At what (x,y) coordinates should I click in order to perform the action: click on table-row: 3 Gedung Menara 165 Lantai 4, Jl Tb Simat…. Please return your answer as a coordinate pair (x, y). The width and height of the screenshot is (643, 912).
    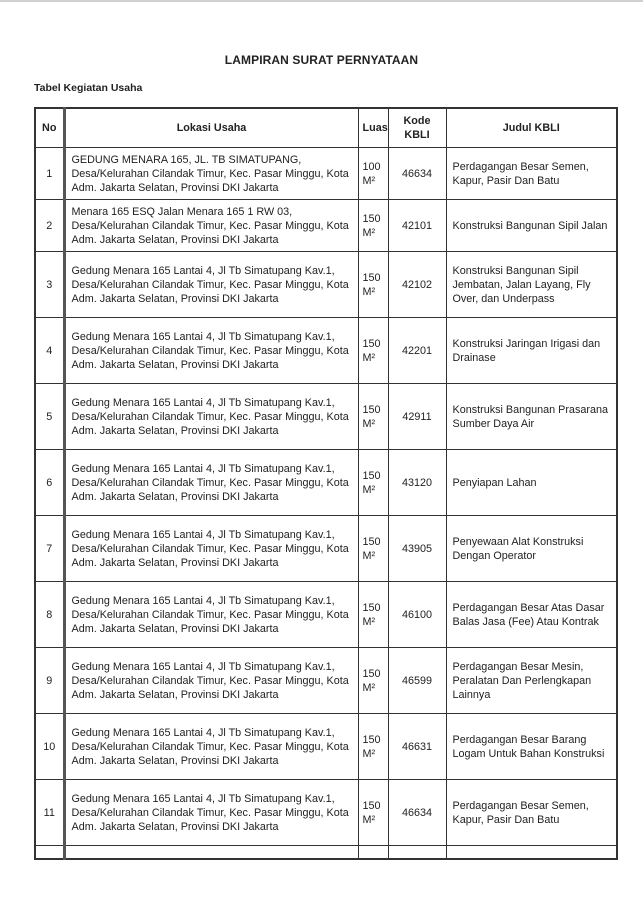
    Looking at the image, I should click on (326, 284).